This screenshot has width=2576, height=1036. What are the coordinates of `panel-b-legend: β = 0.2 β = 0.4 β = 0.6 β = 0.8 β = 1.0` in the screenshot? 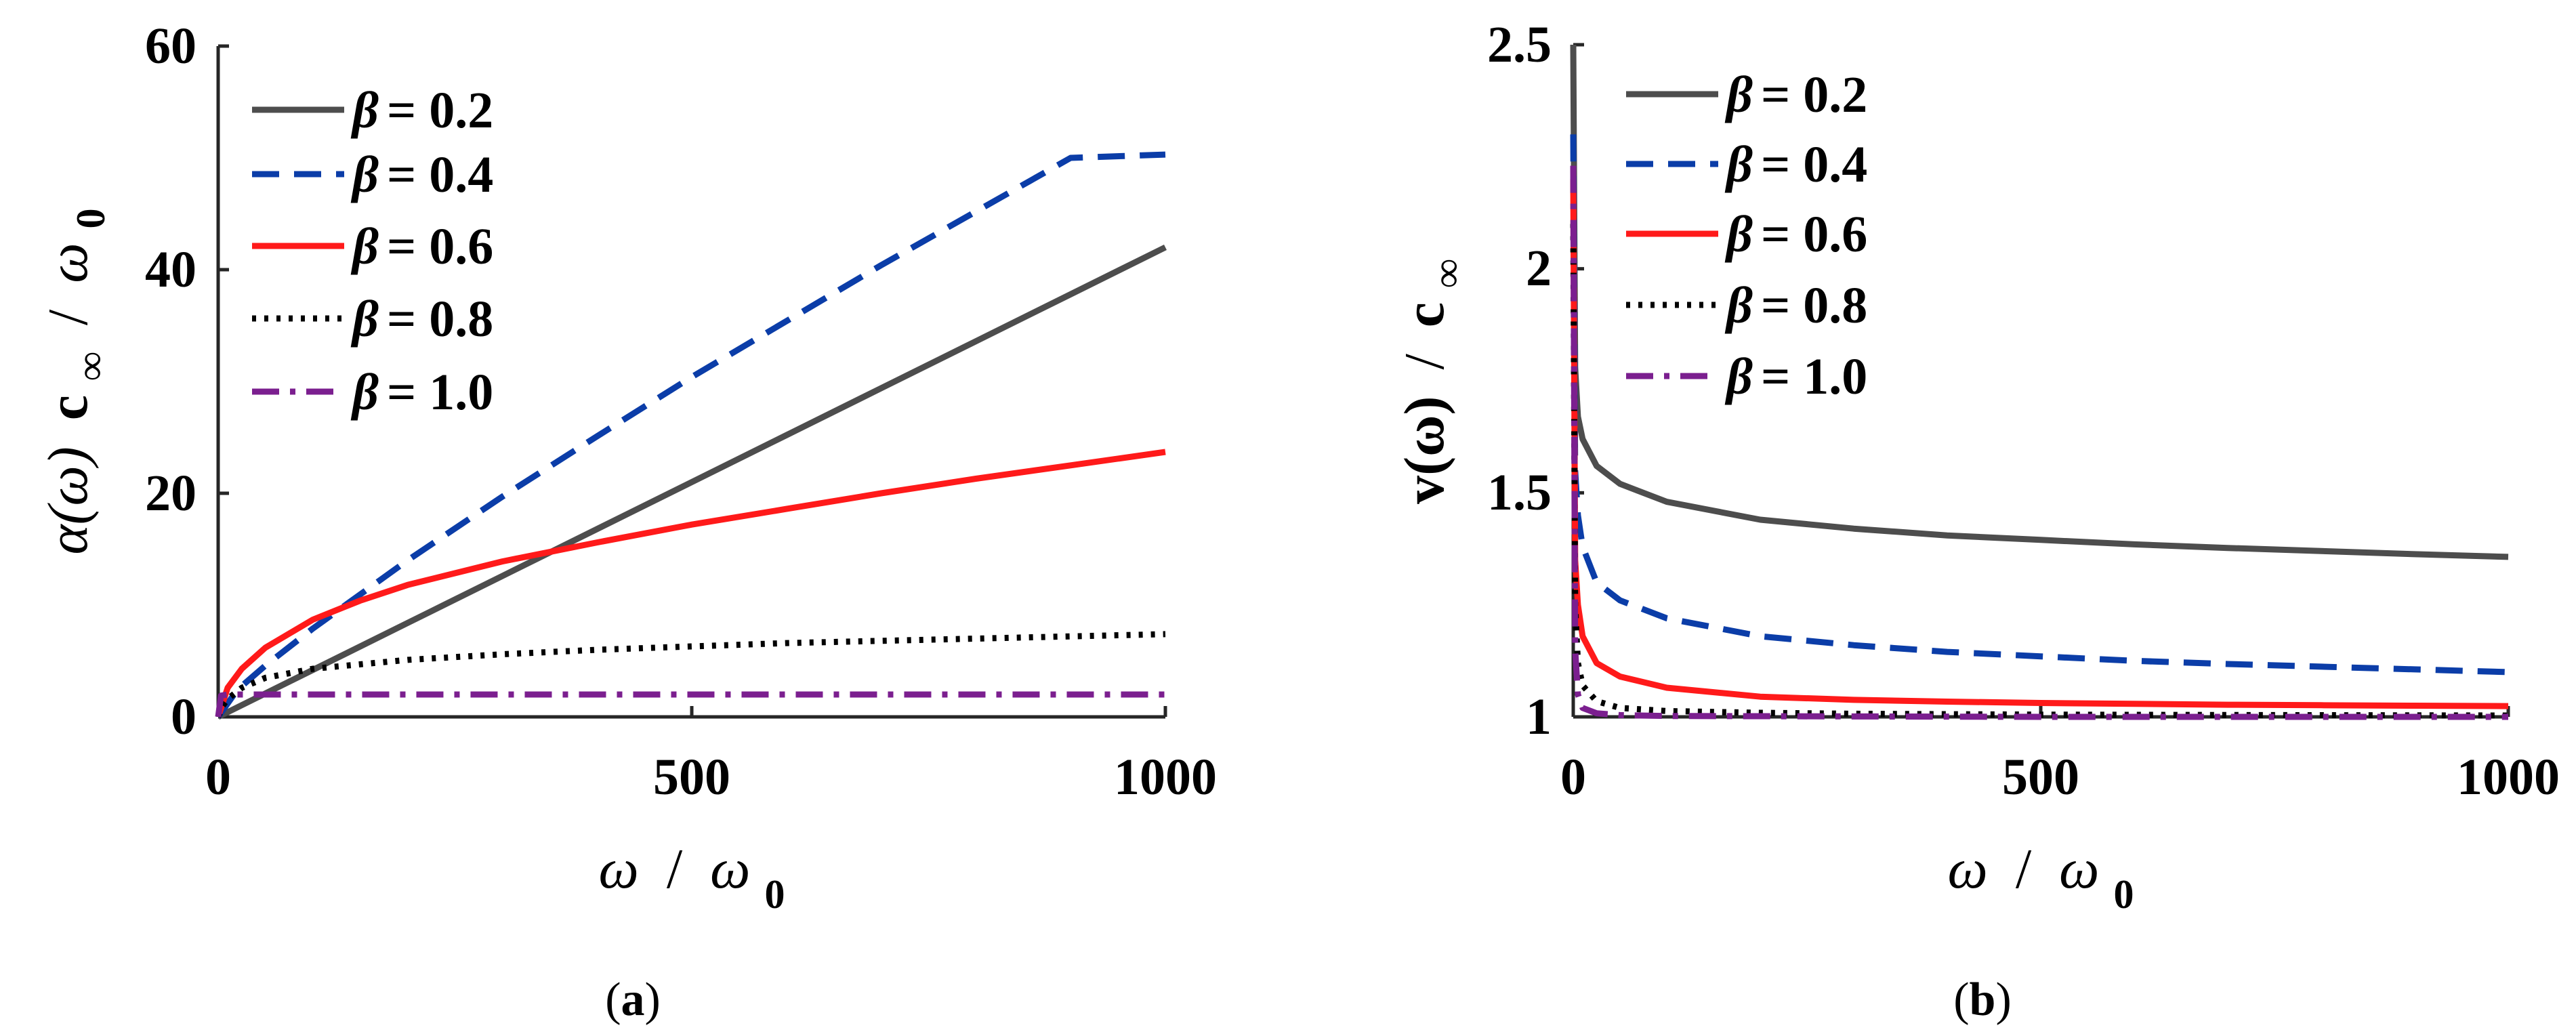 It's located at (1746, 236).